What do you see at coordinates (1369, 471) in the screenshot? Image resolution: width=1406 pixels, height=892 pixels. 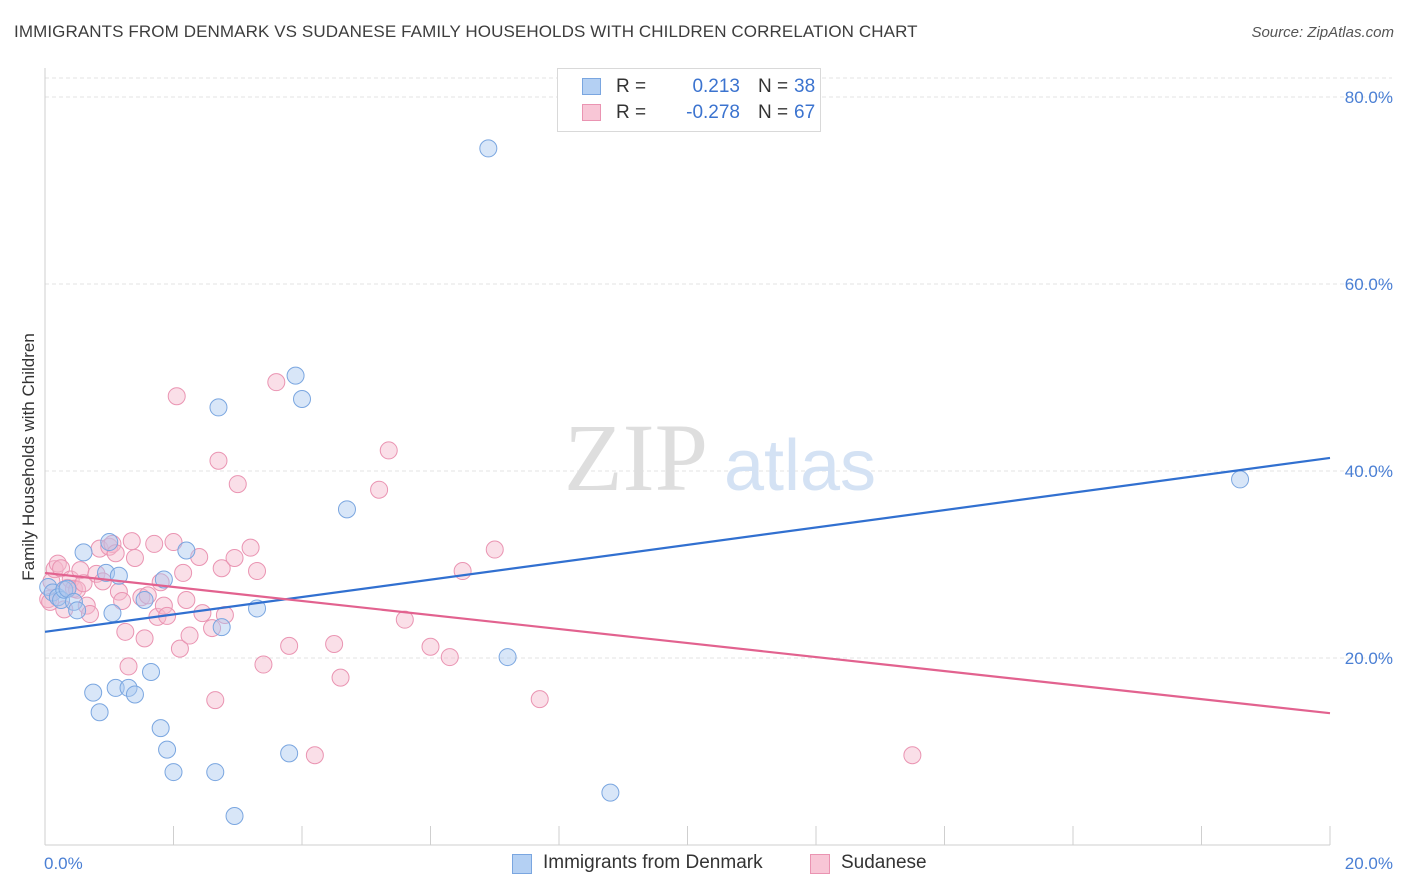 I see `y-tick-label: 40.0%` at bounding box center [1369, 471].